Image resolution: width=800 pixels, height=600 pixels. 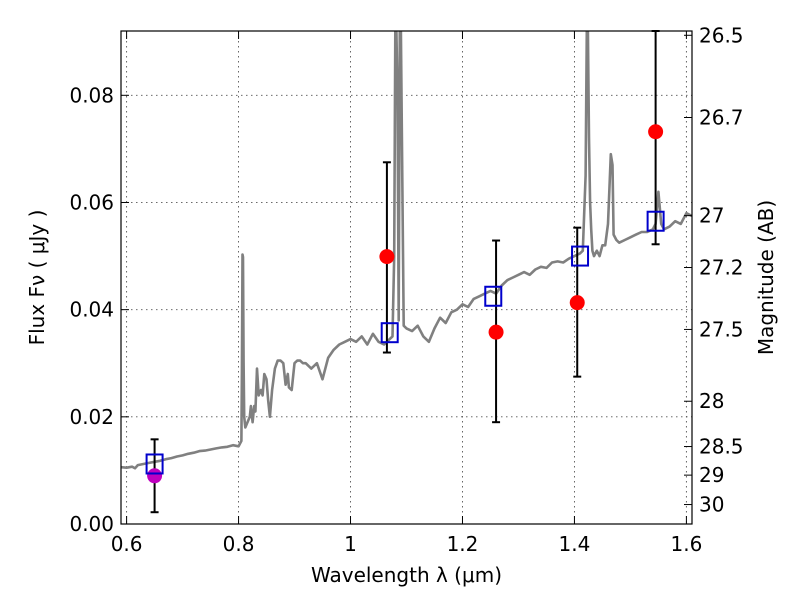 I want to click on magnitude-ticks: 26.5 26.7 27 27.2 27.5 28 28.5 29 30, so click(x=714, y=270).